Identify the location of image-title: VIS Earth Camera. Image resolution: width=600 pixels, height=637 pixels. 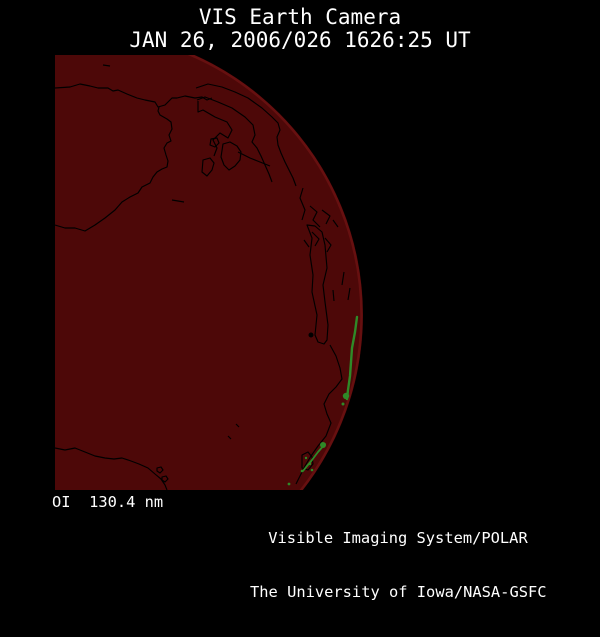
(300, 17).